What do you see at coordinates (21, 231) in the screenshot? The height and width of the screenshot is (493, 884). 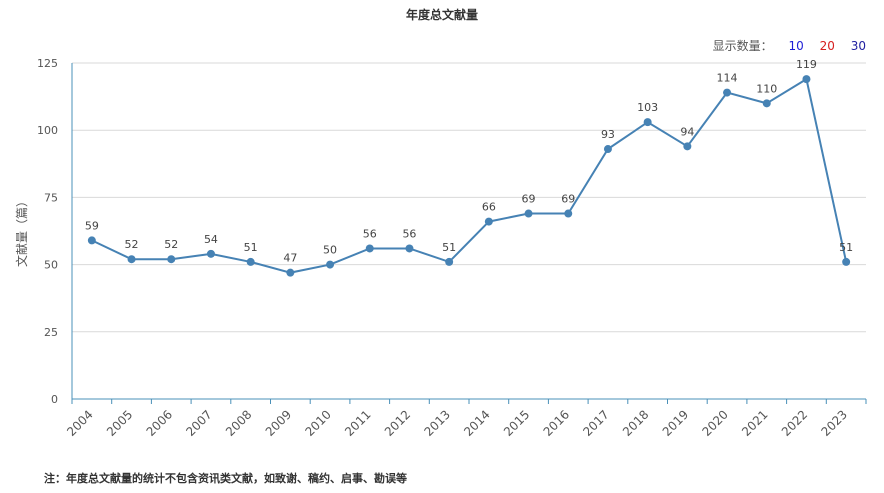 I see `y-axis-label: 文献量（篇）` at bounding box center [21, 231].